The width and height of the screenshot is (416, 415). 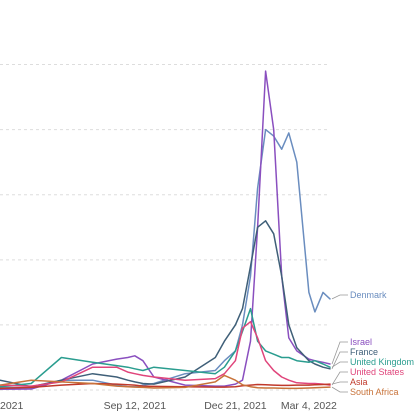 What do you see at coordinates (368, 295) in the screenshot?
I see `legend-label: Denmark` at bounding box center [368, 295].